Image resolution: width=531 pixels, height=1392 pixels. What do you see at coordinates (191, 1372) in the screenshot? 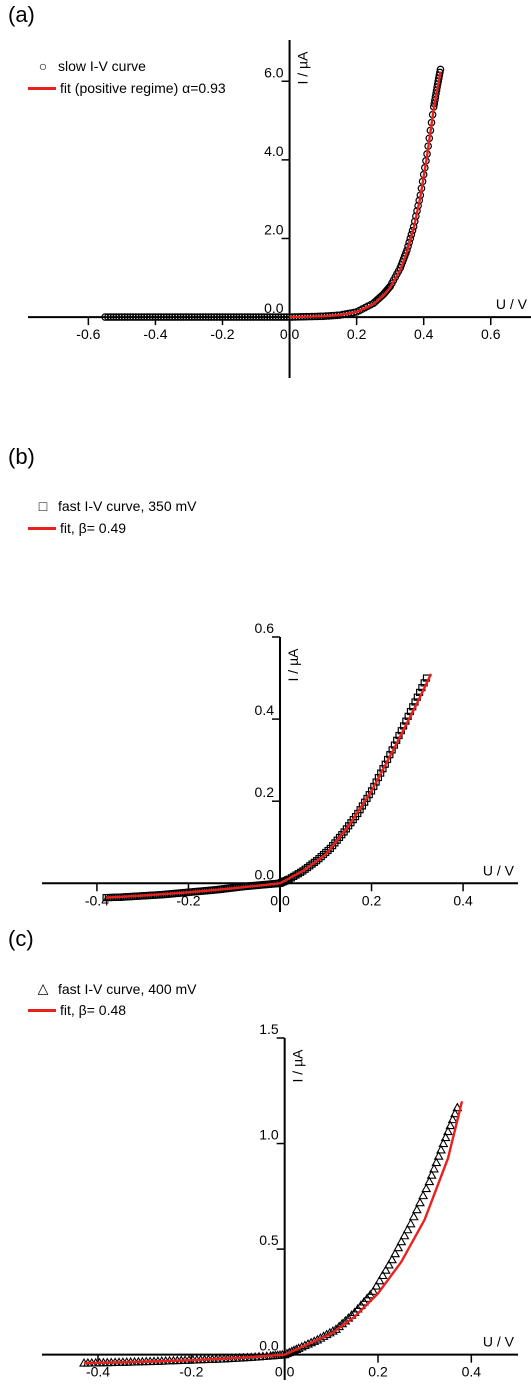
I see `x-tick-label: -0.2` at bounding box center [191, 1372].